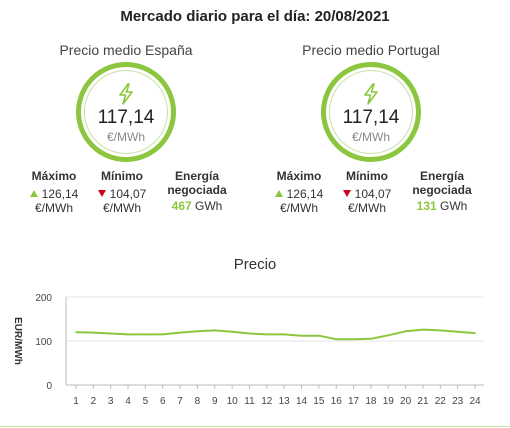  What do you see at coordinates (180, 401) in the screenshot?
I see `x-tick-label: 7` at bounding box center [180, 401].